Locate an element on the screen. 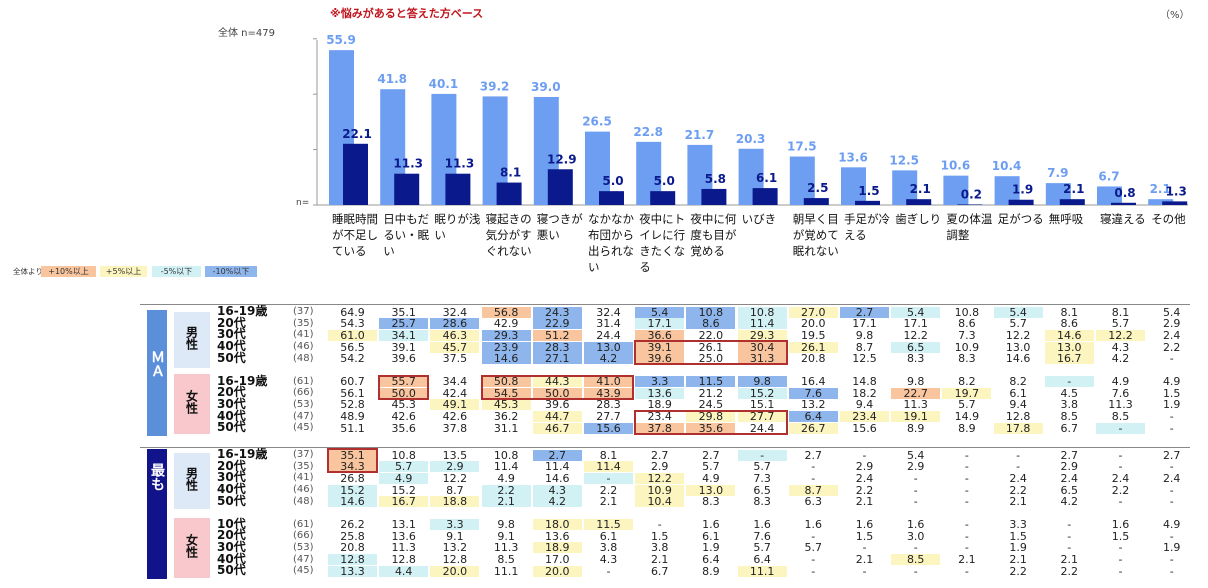 The width and height of the screenshot is (1208, 588). most-female-box: 女性 is located at coordinates (192, 548).